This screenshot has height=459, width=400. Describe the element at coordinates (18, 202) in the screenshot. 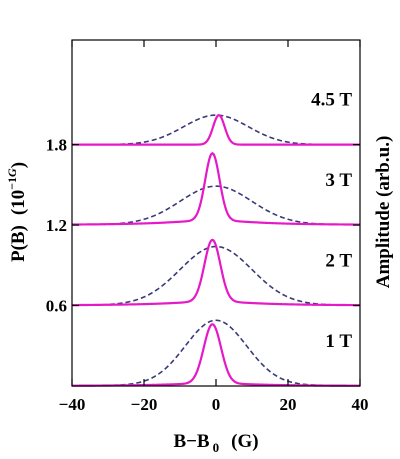

I see `y-axis-left-unit-prefix: (10` at that location.